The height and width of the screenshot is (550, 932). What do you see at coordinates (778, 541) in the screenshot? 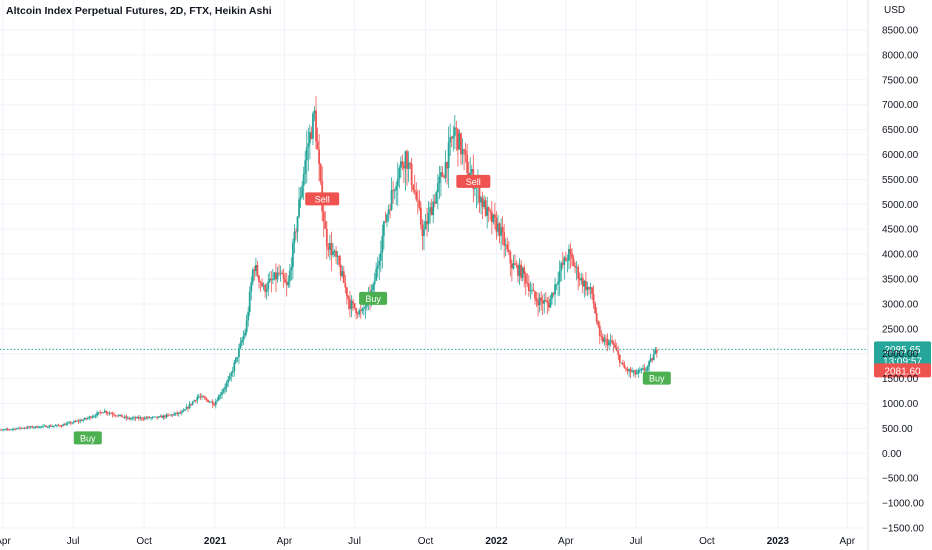
I see `x-tick-label: 2023` at bounding box center [778, 541].